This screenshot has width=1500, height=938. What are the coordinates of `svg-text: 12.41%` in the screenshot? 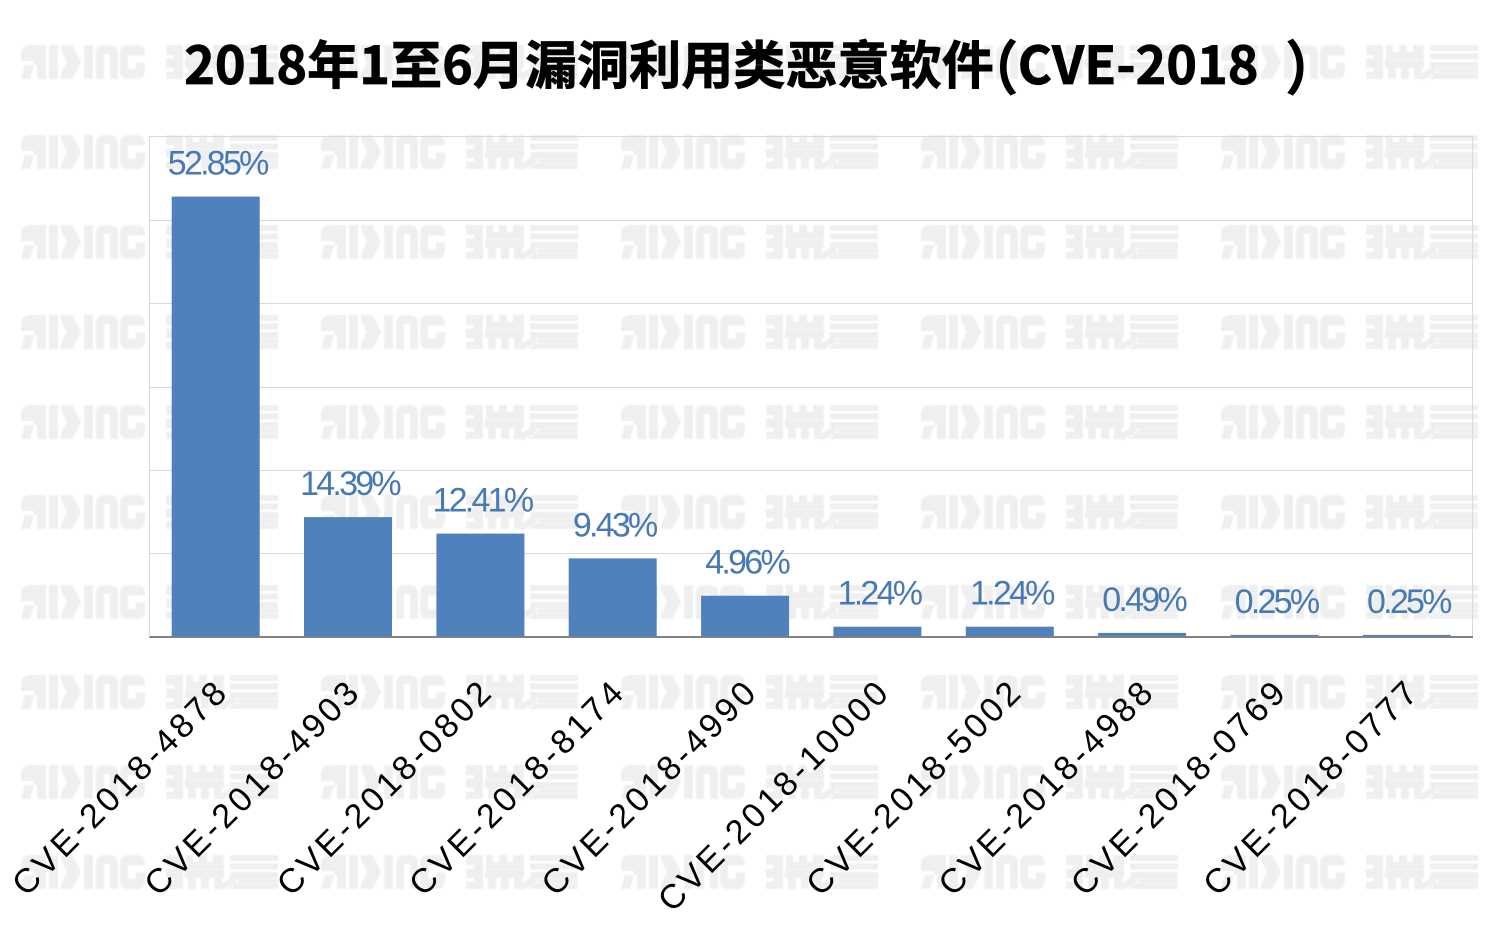 It's located at (482, 501).